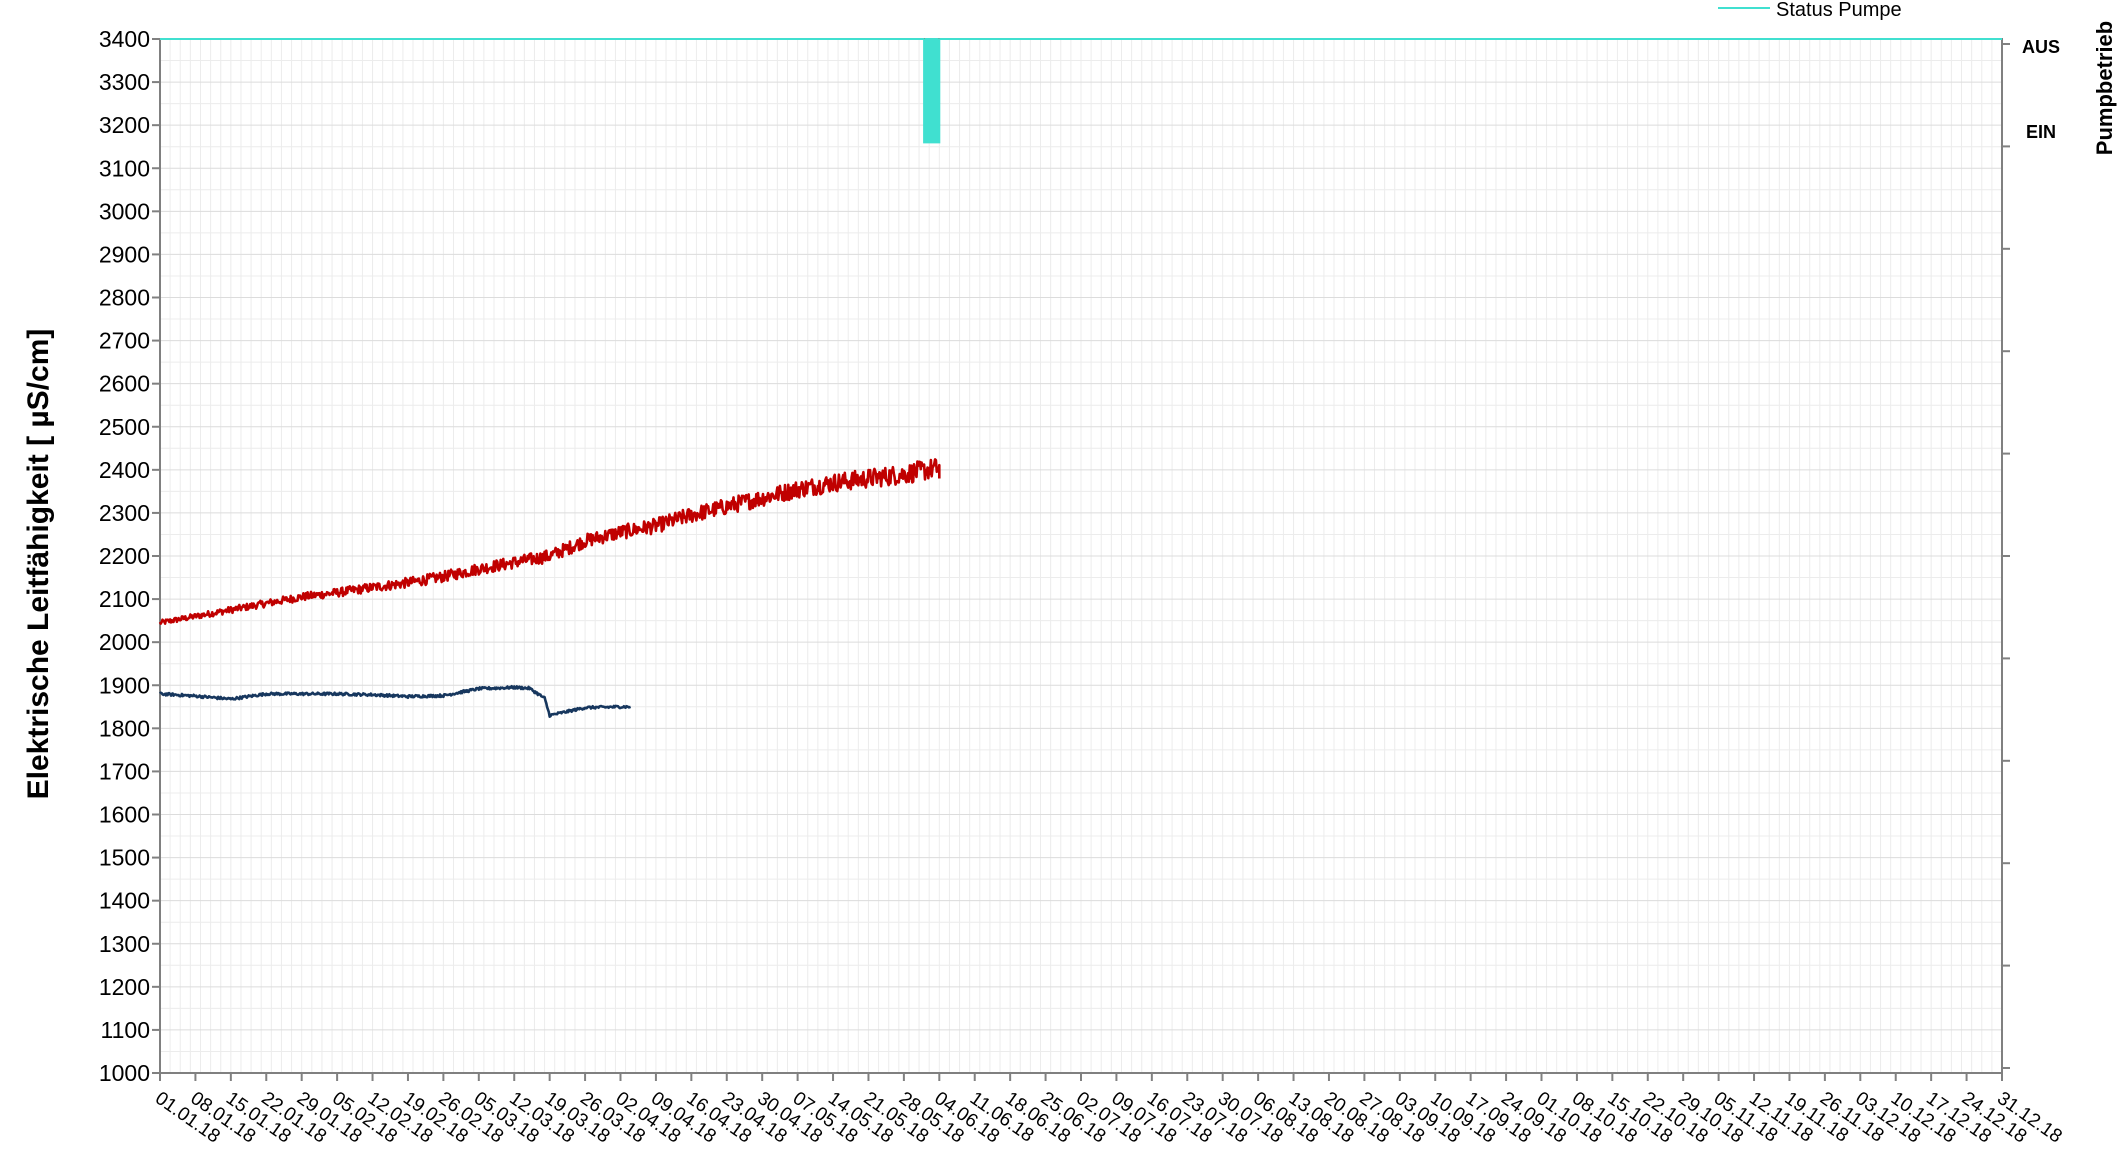  Describe the element at coordinates (2041, 47) in the screenshot. I see `y2-label-aus: AUS` at that location.